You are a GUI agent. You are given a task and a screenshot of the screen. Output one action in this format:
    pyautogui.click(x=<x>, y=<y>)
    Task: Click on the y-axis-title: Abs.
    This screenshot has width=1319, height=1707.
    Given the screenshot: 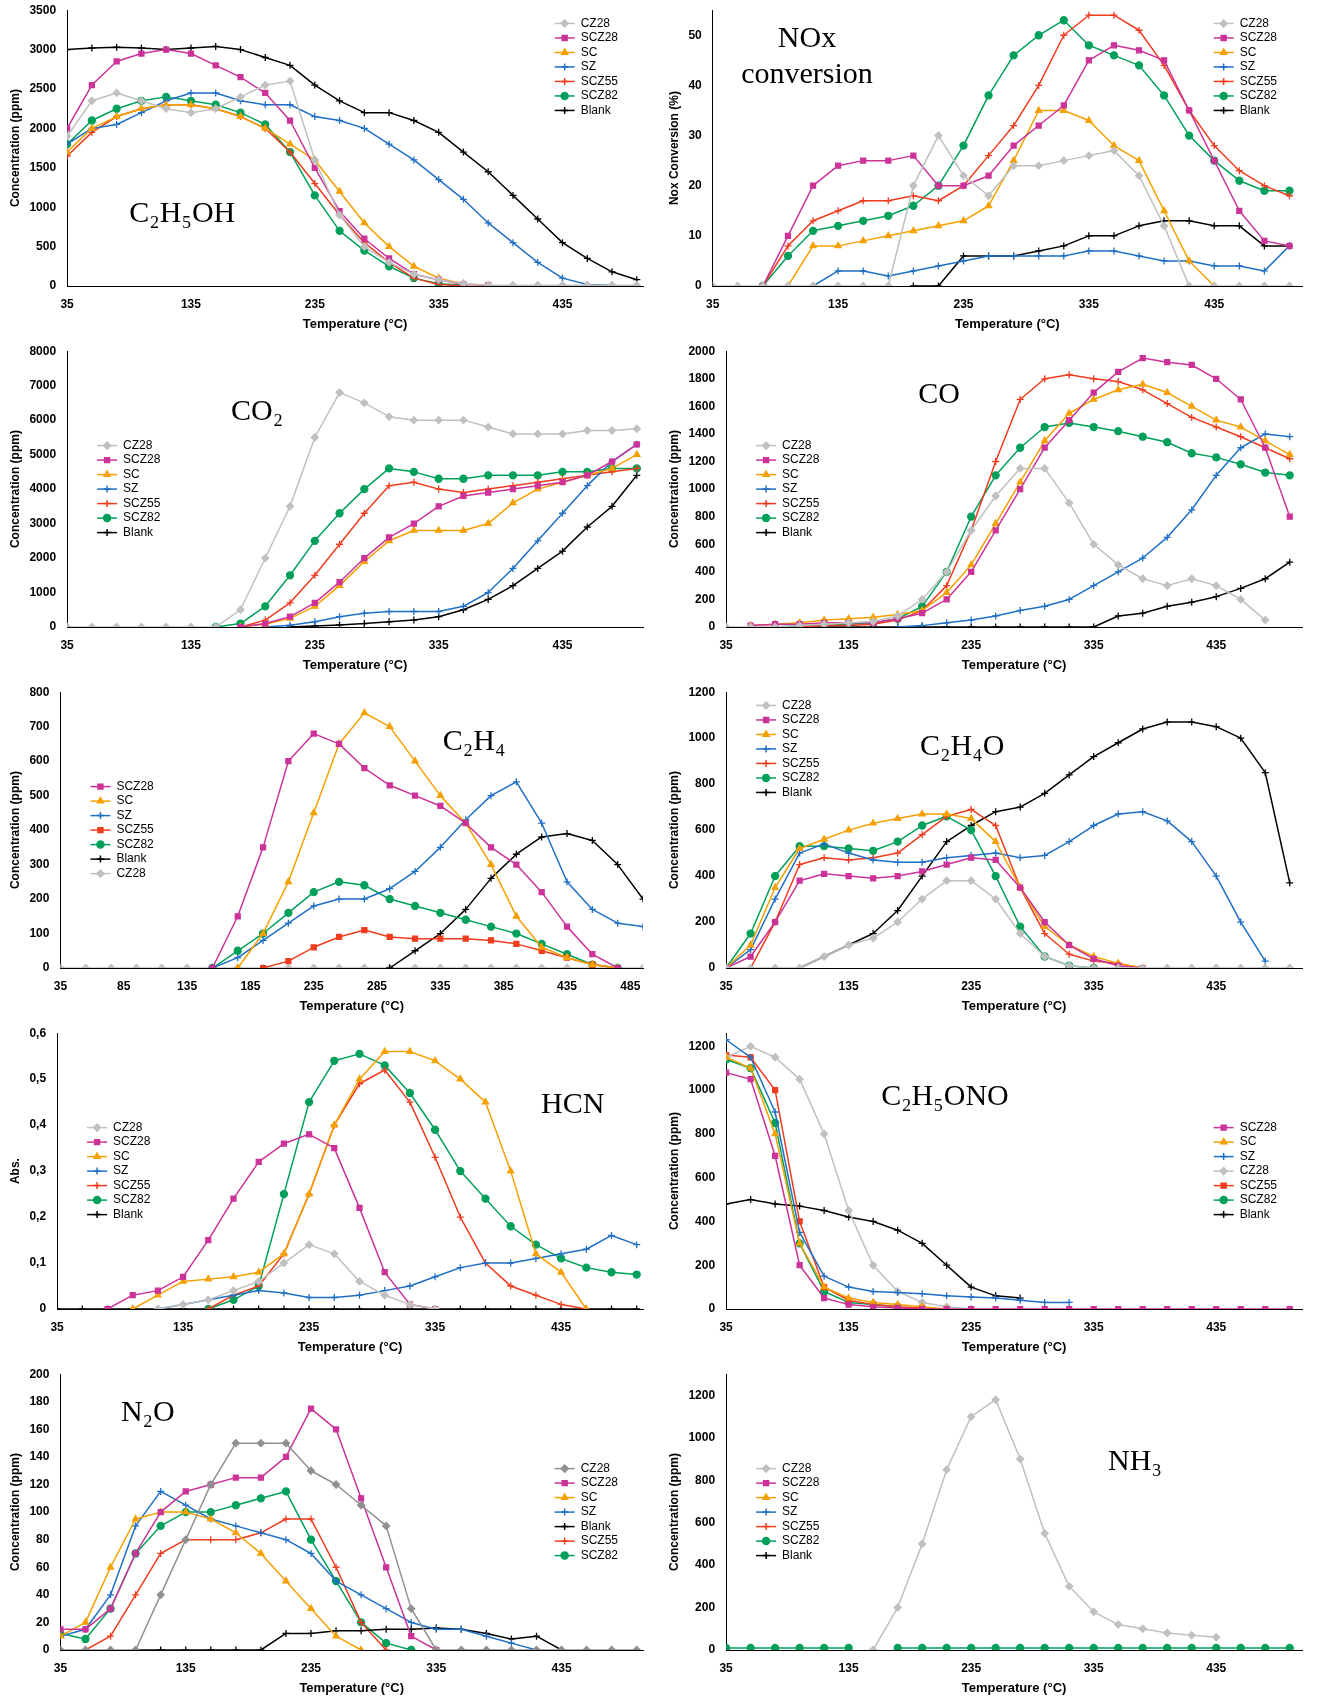 What is the action you would take?
    pyautogui.click(x=14, y=1171)
    